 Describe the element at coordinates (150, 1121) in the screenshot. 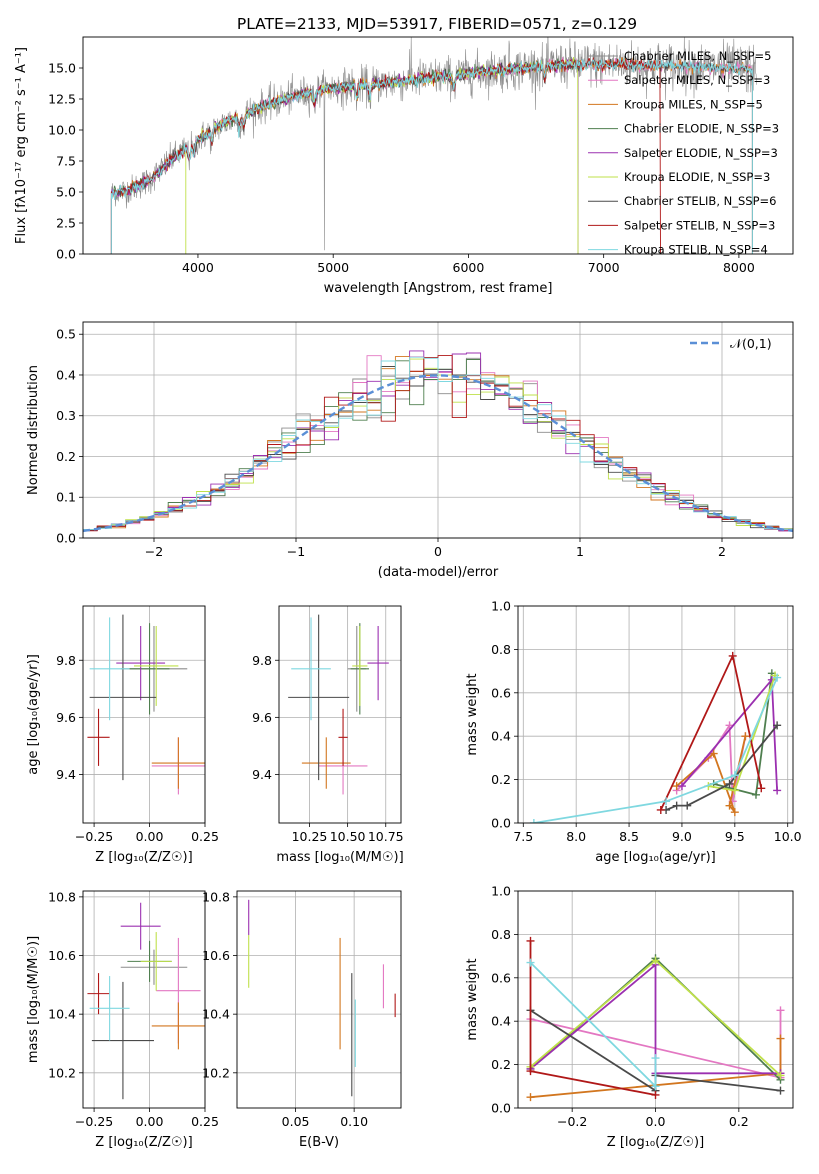

I see `x-tick-label: 0.00` at that location.